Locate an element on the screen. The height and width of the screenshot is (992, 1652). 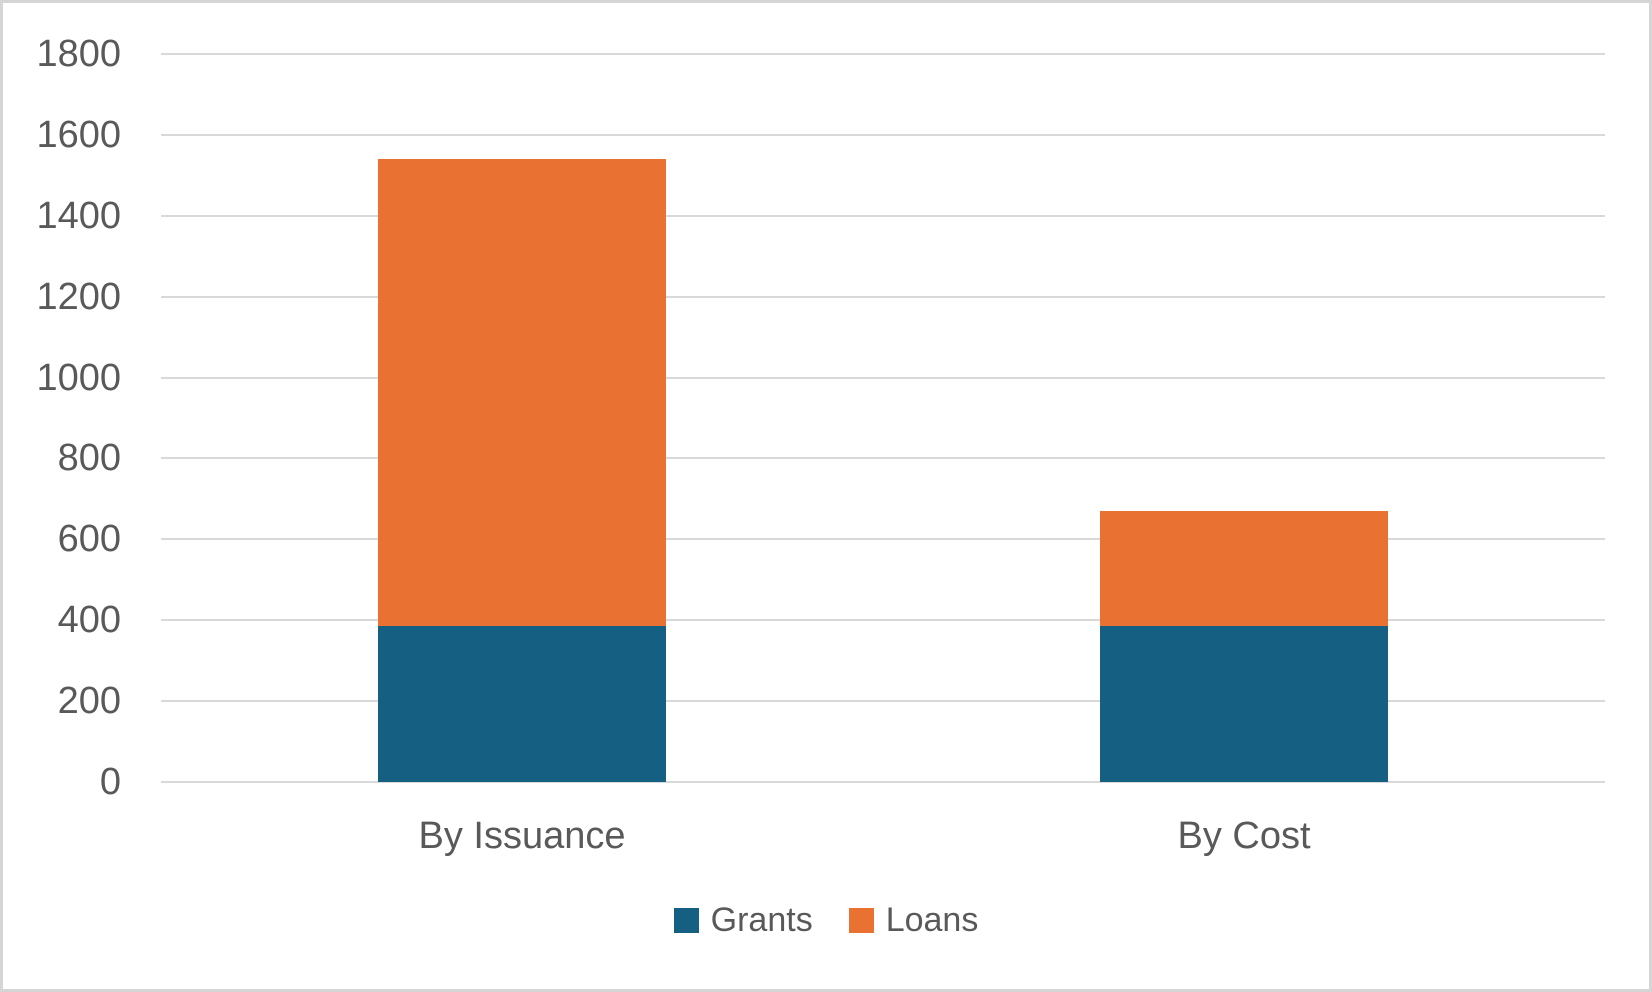
y-tick-label-400: 400 is located at coordinates (89, 620).